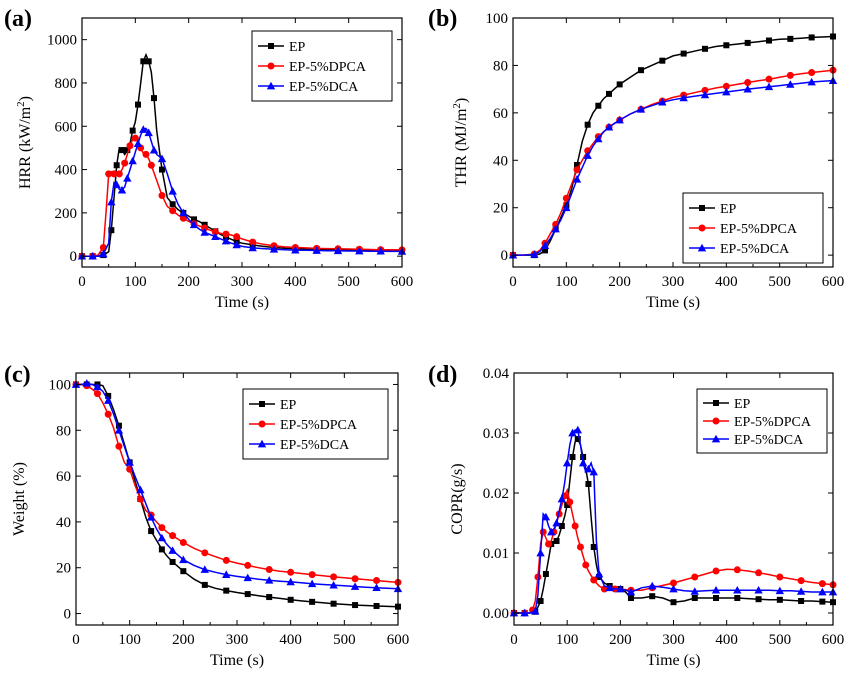  Describe the element at coordinates (63, 569) in the screenshot. I see `y-tick-label: 20` at that location.